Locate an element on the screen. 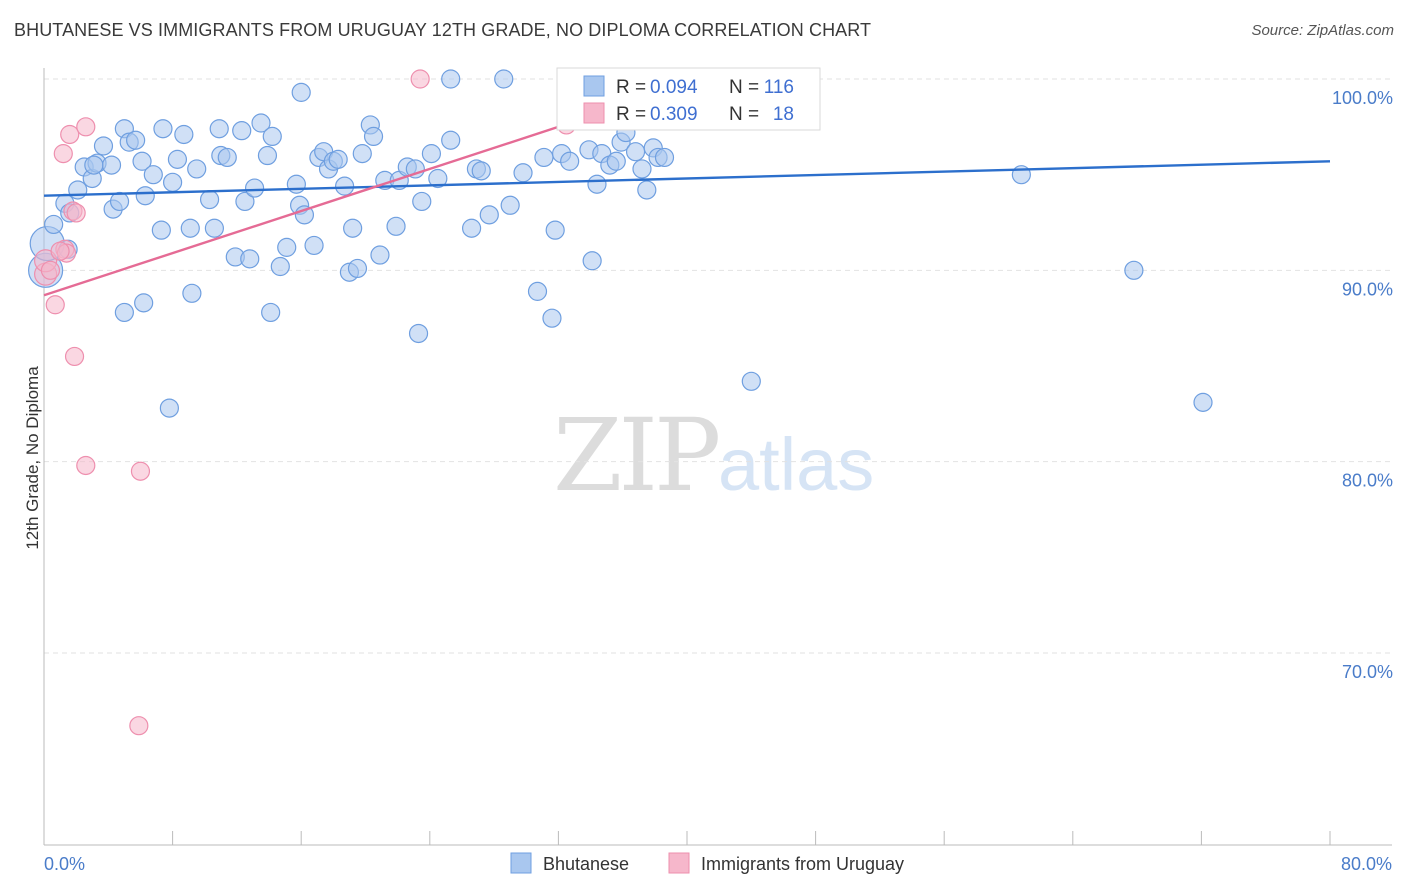 This screenshot has height=892, width=1406. y-tick-label-80: 80.0% is located at coordinates (1367, 481).